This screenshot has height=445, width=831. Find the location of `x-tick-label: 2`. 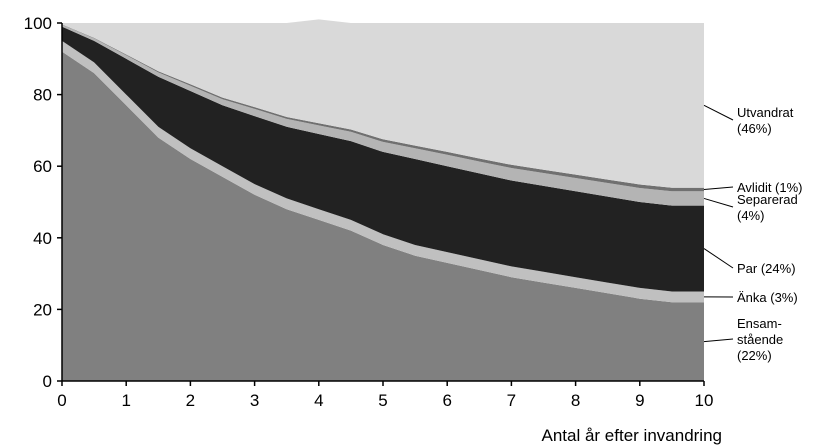

x-tick-label: 2 is located at coordinates (190, 400).